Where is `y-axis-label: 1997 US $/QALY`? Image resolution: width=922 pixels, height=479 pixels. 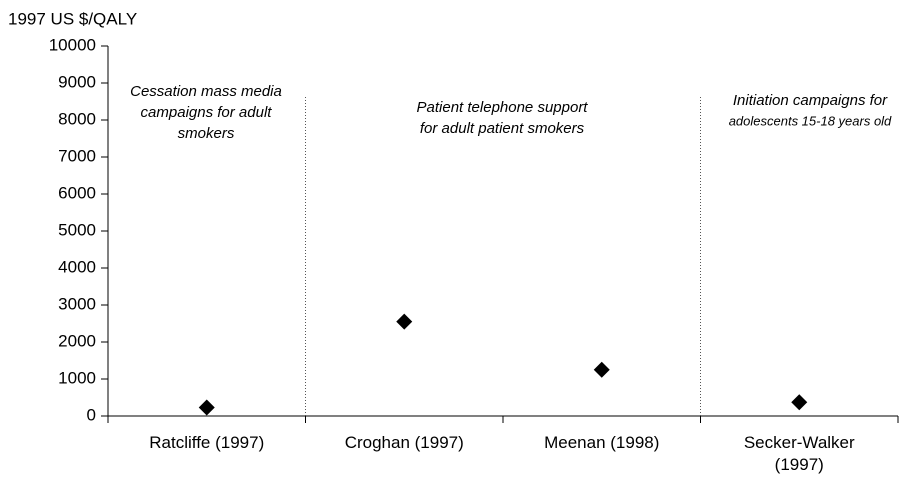
y-axis-label: 1997 US $/QALY is located at coordinates (72, 18).